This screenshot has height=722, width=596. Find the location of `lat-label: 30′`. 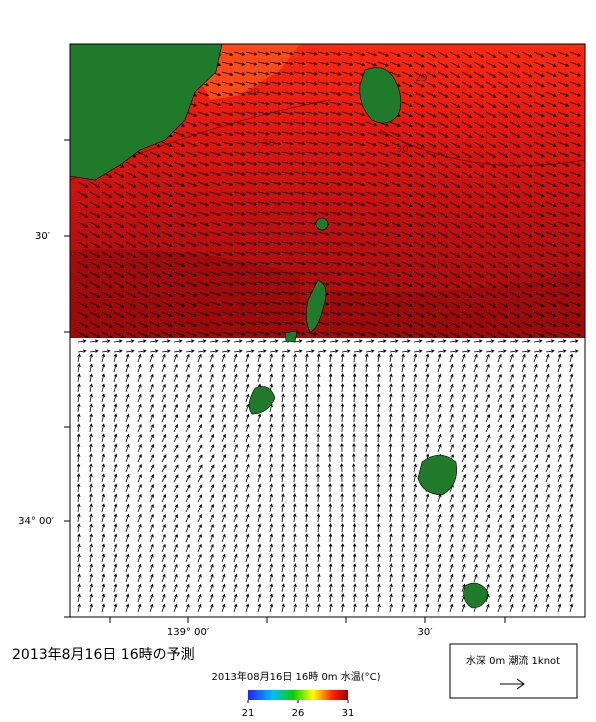

lat-label: 30′ is located at coordinates (43, 236).